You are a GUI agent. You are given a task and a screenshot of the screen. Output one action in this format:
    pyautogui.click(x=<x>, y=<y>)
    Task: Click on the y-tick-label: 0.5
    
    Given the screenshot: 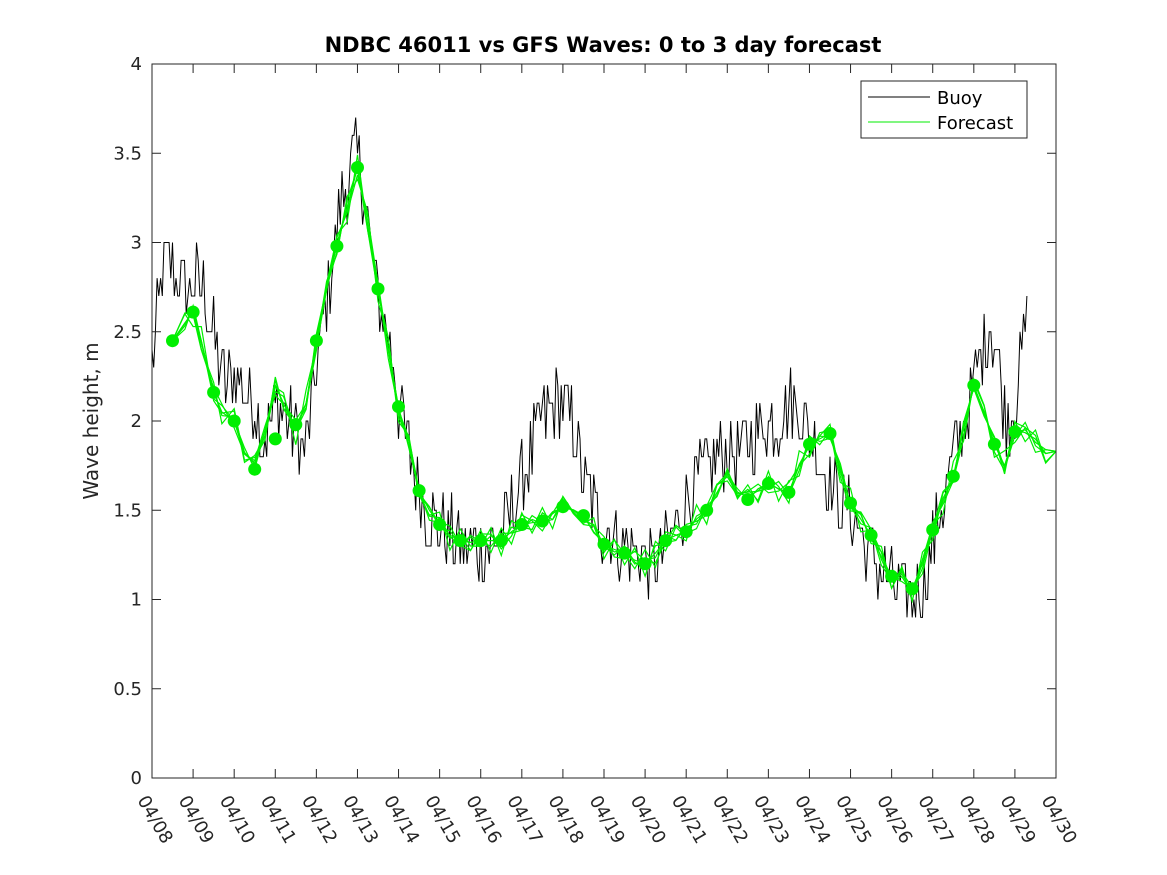 What is the action you would take?
    pyautogui.click(x=127, y=689)
    